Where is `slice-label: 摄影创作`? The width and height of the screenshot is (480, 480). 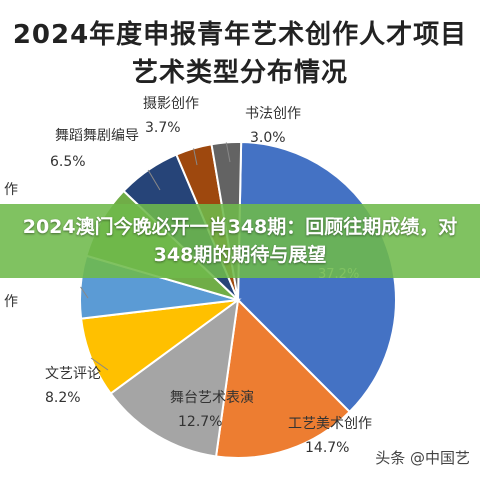
slice-label: 摄影创作 is located at coordinates (171, 104).